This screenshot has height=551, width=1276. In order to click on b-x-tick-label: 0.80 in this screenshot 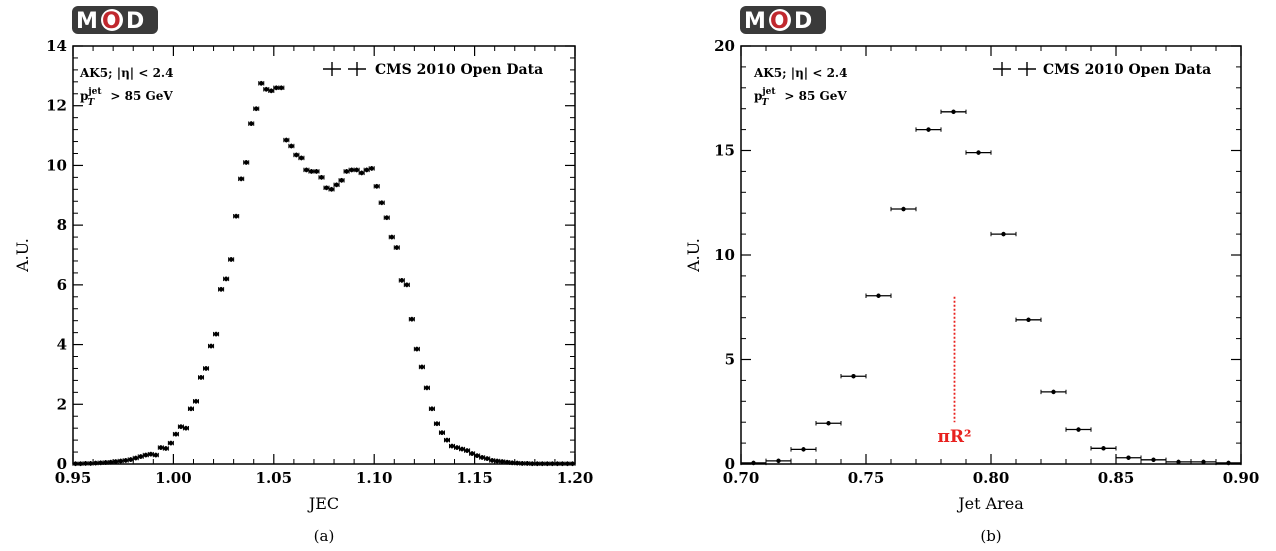, I will do `click(991, 478)`.